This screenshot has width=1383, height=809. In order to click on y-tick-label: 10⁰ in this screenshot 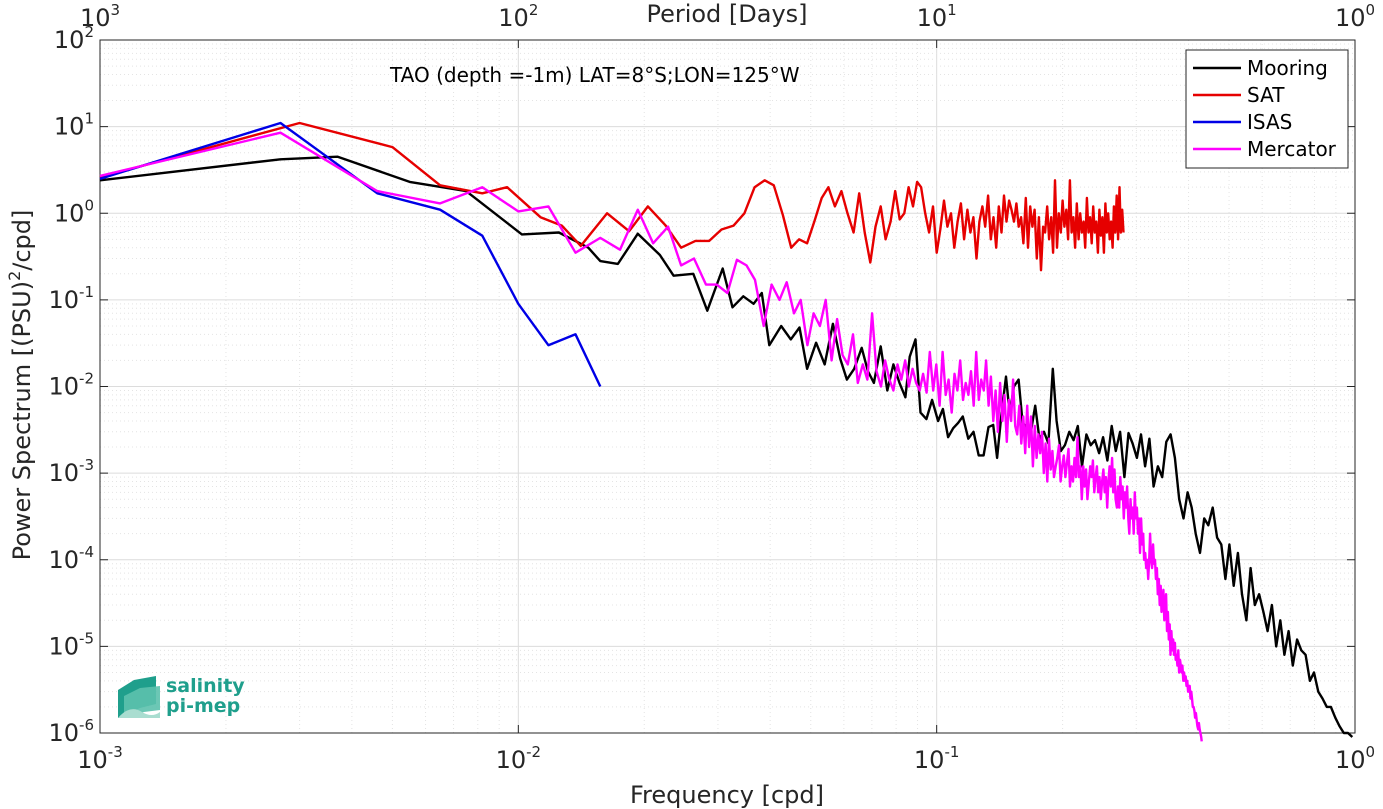, I will do `click(74, 211)`.